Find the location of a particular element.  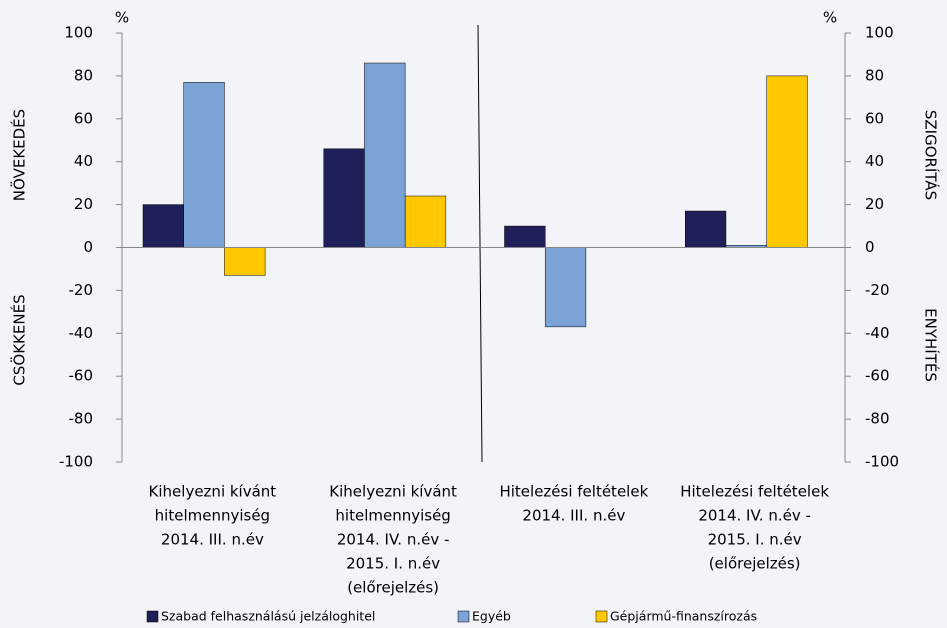

y-tick-label: 60 is located at coordinates (83, 118).